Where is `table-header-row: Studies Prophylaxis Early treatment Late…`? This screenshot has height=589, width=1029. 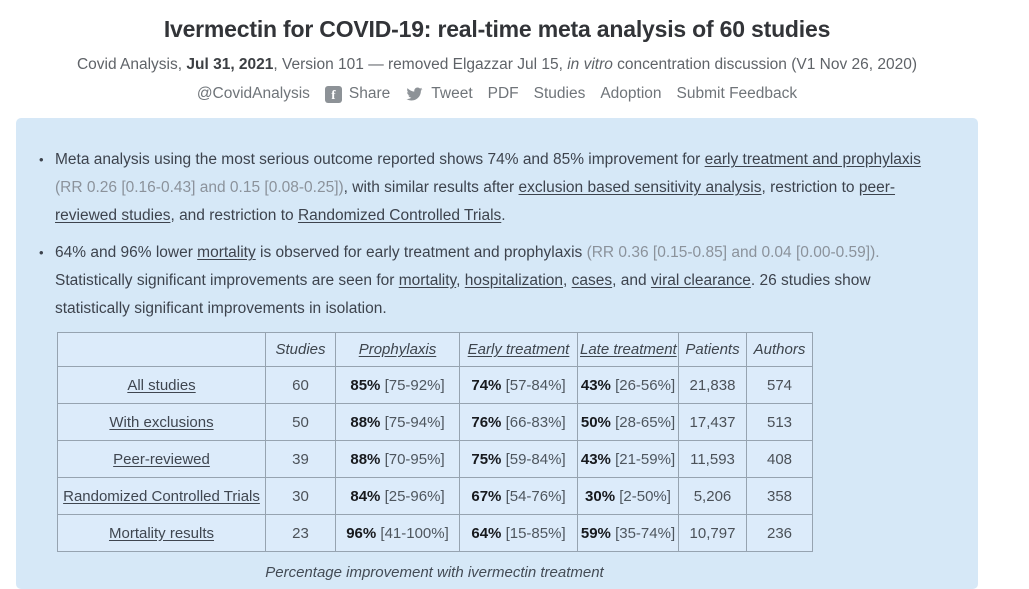
table-header-row: Studies Prophylaxis Early treatment Late… is located at coordinates (435, 349).